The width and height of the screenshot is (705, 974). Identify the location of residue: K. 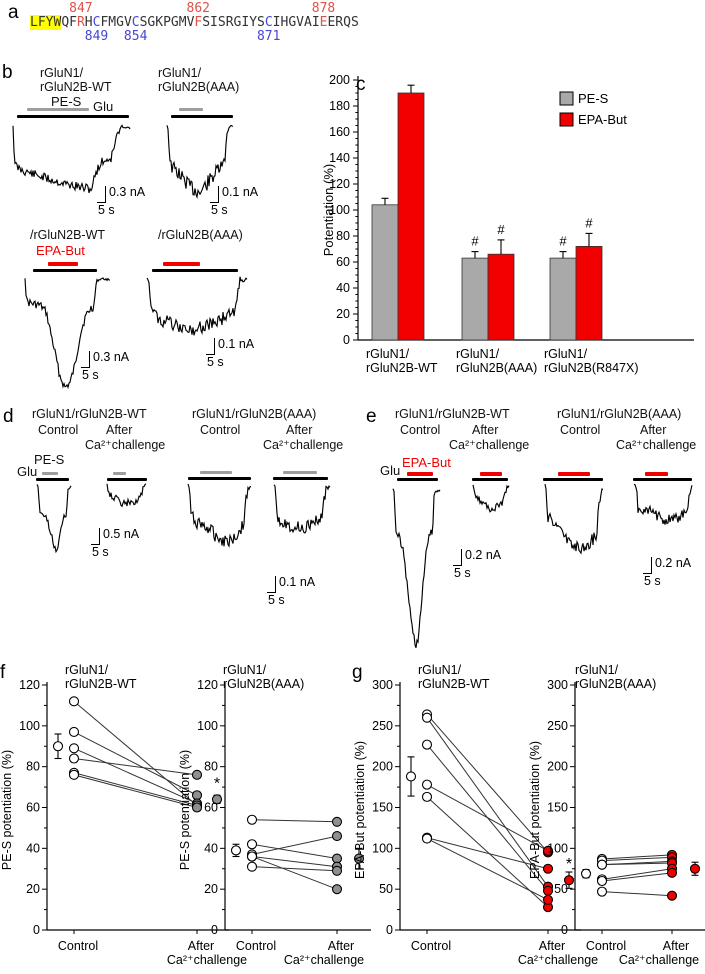
(159, 22).